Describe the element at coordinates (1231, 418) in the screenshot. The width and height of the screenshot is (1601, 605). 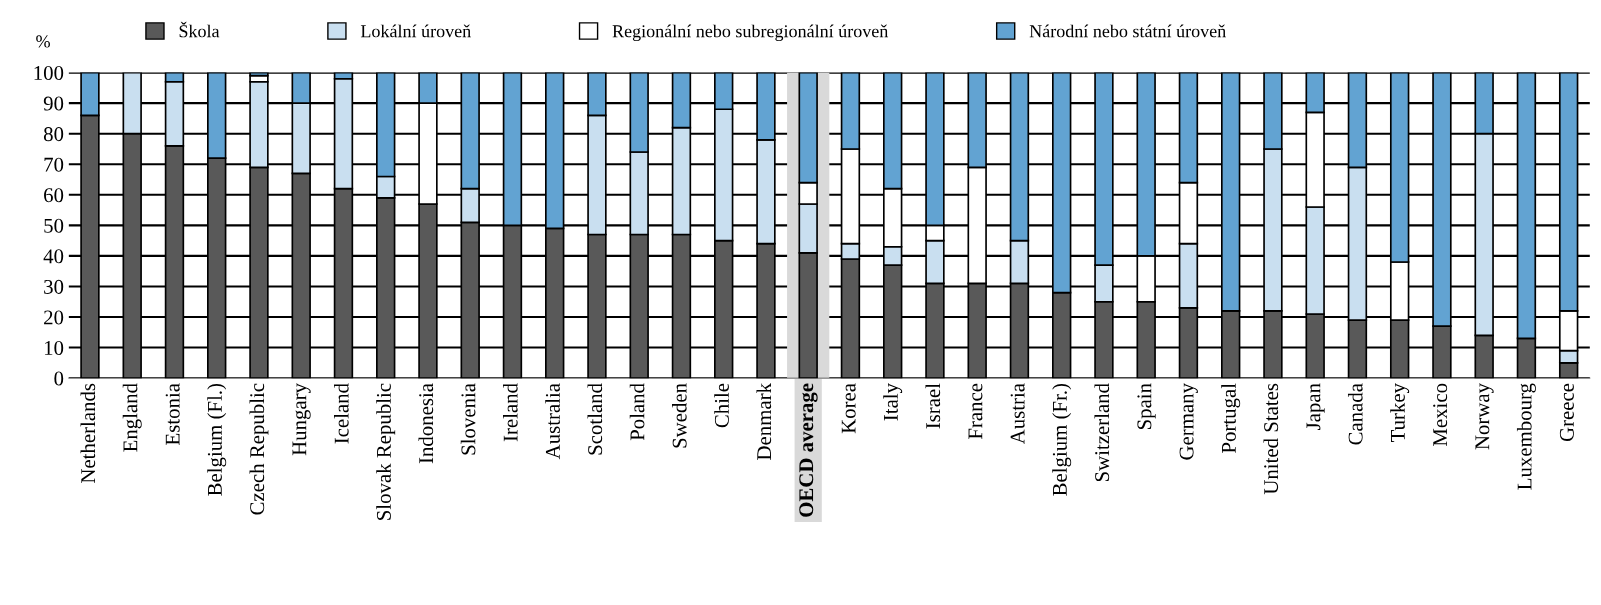
I see `x-tick-label: Portugal` at that location.